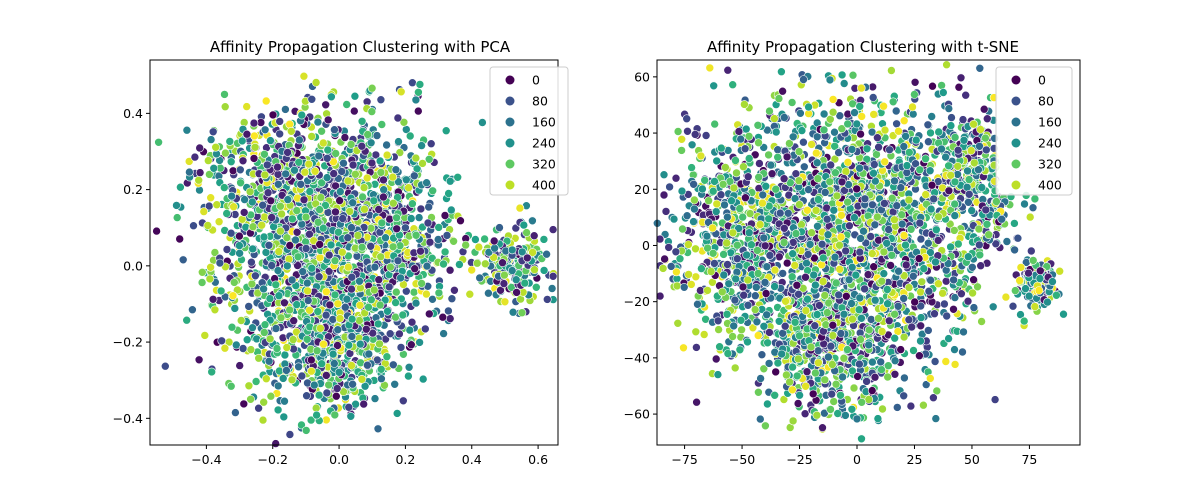 The image size is (1200, 500). I want to click on pca-legend-label: 0, so click(536, 80).